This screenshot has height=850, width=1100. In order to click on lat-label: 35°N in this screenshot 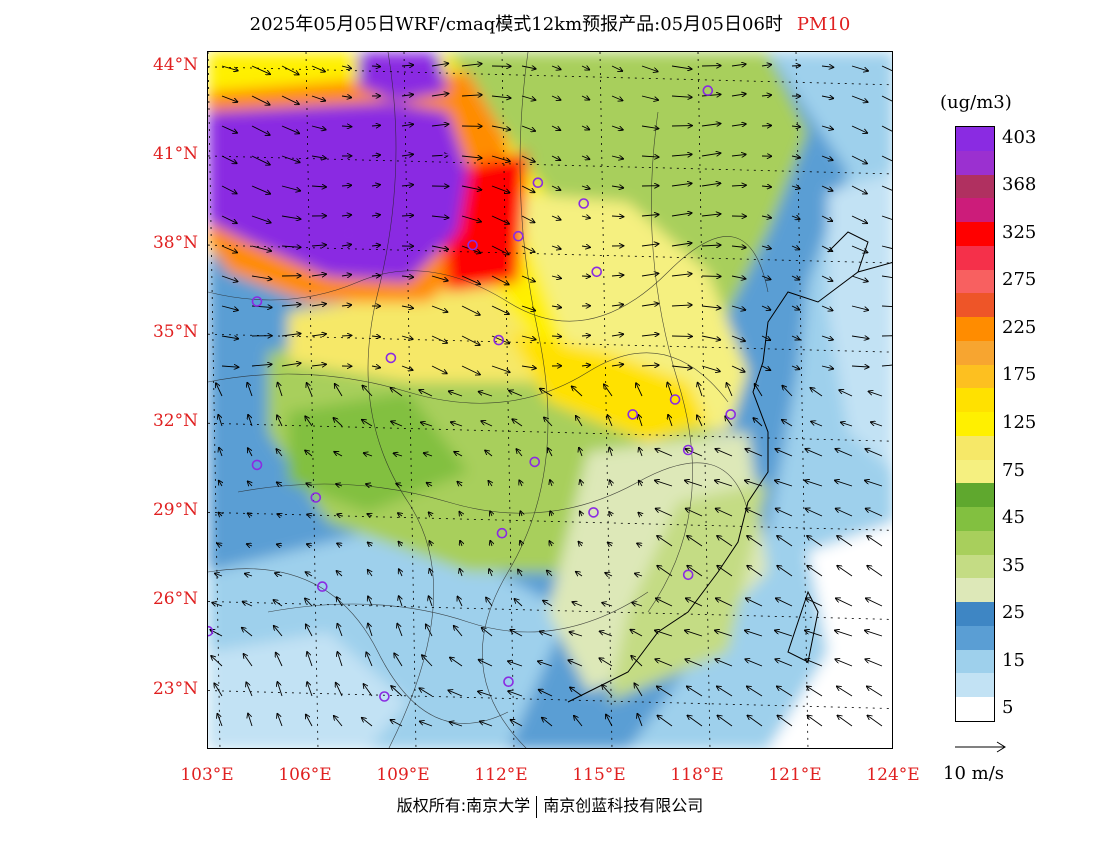, I will do `click(175, 332)`.